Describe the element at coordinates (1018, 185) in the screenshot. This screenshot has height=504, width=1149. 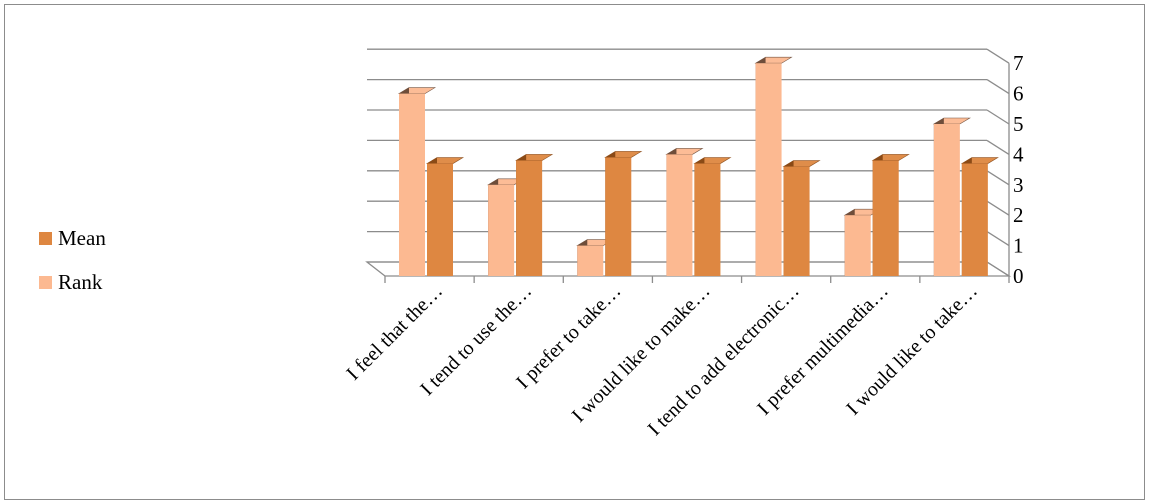
I see `y-tick-label: 3` at that location.